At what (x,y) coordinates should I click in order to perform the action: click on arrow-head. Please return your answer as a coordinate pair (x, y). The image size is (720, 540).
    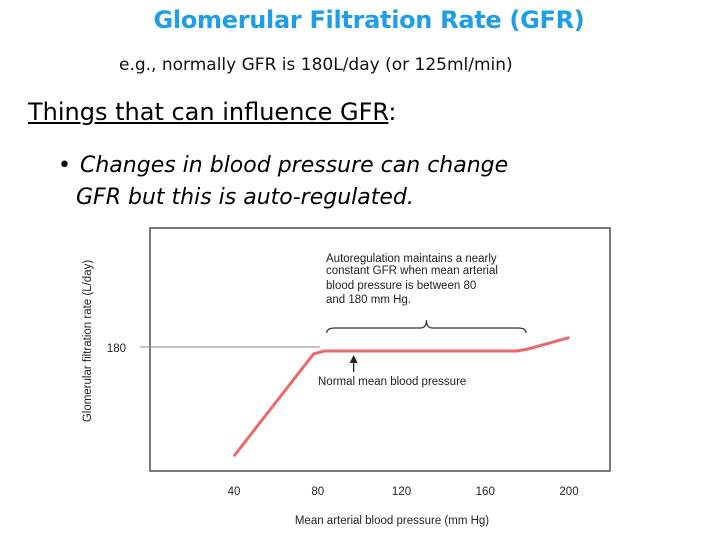
    Looking at the image, I should click on (353, 359).